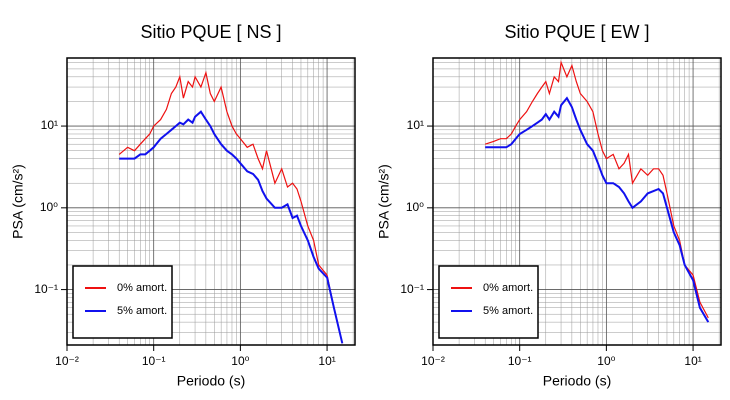 The height and width of the screenshot is (400, 730). What do you see at coordinates (576, 32) in the screenshot?
I see `chart-title: Sitio PQUE [ EW ]` at bounding box center [576, 32].